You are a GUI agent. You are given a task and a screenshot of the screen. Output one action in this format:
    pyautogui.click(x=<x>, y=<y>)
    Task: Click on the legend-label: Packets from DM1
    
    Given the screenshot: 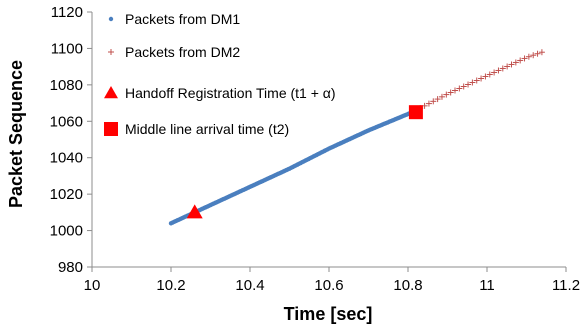 What is the action you would take?
    pyautogui.click(x=182, y=19)
    